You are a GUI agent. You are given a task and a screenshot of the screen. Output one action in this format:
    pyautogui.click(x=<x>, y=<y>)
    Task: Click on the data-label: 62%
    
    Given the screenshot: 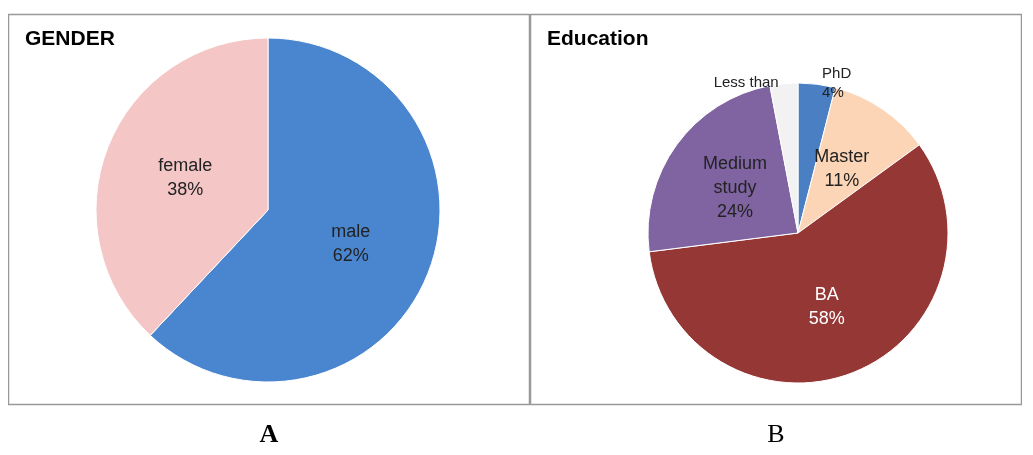 What is the action you would take?
    pyautogui.click(x=350, y=254)
    